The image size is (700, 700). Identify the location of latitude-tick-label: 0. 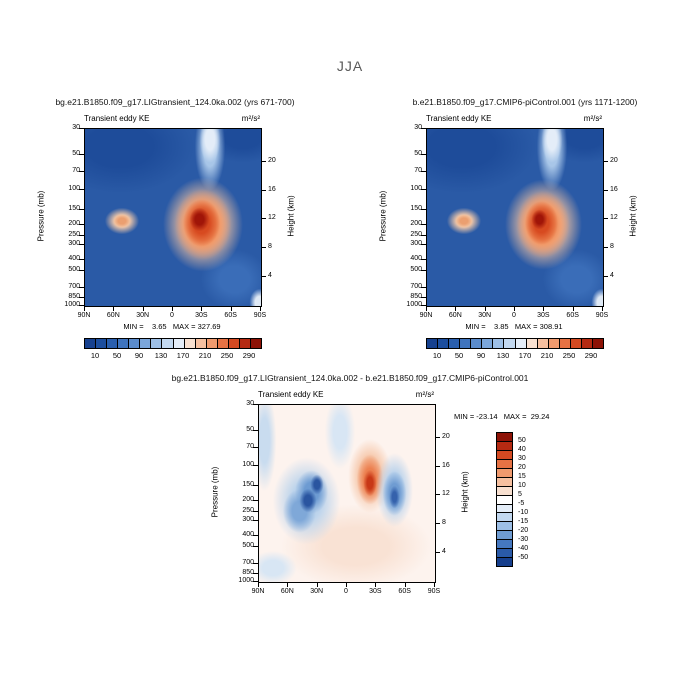
(346, 591).